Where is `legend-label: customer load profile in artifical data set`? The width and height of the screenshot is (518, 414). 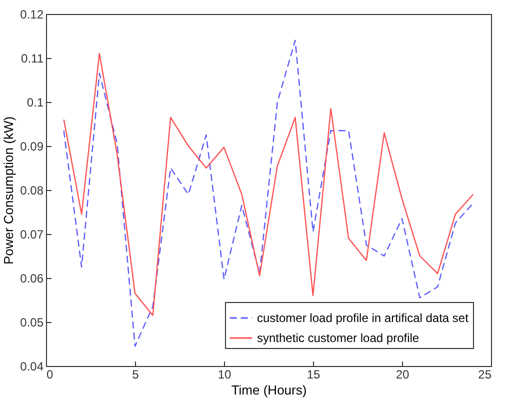
legend-label: customer load profile in artifical data set is located at coordinates (363, 318).